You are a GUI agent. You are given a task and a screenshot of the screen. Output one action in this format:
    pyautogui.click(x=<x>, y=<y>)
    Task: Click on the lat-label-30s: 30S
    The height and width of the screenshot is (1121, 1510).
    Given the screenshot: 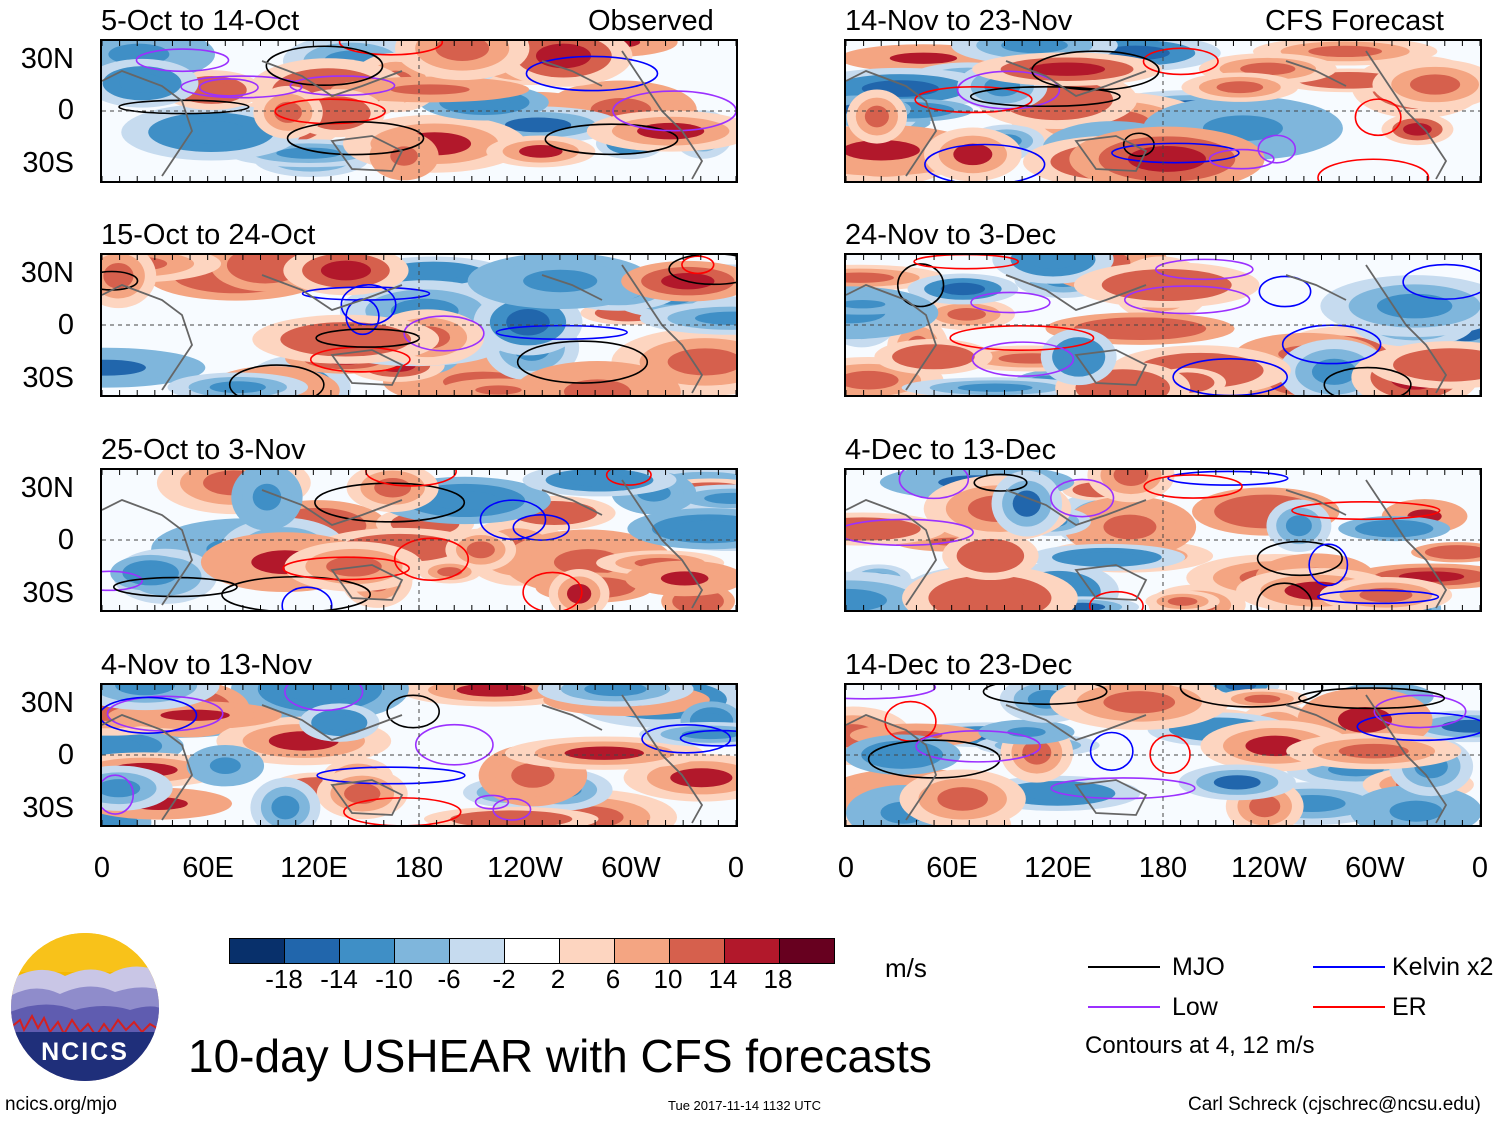 What is the action you would take?
    pyautogui.click(x=48, y=808)
    